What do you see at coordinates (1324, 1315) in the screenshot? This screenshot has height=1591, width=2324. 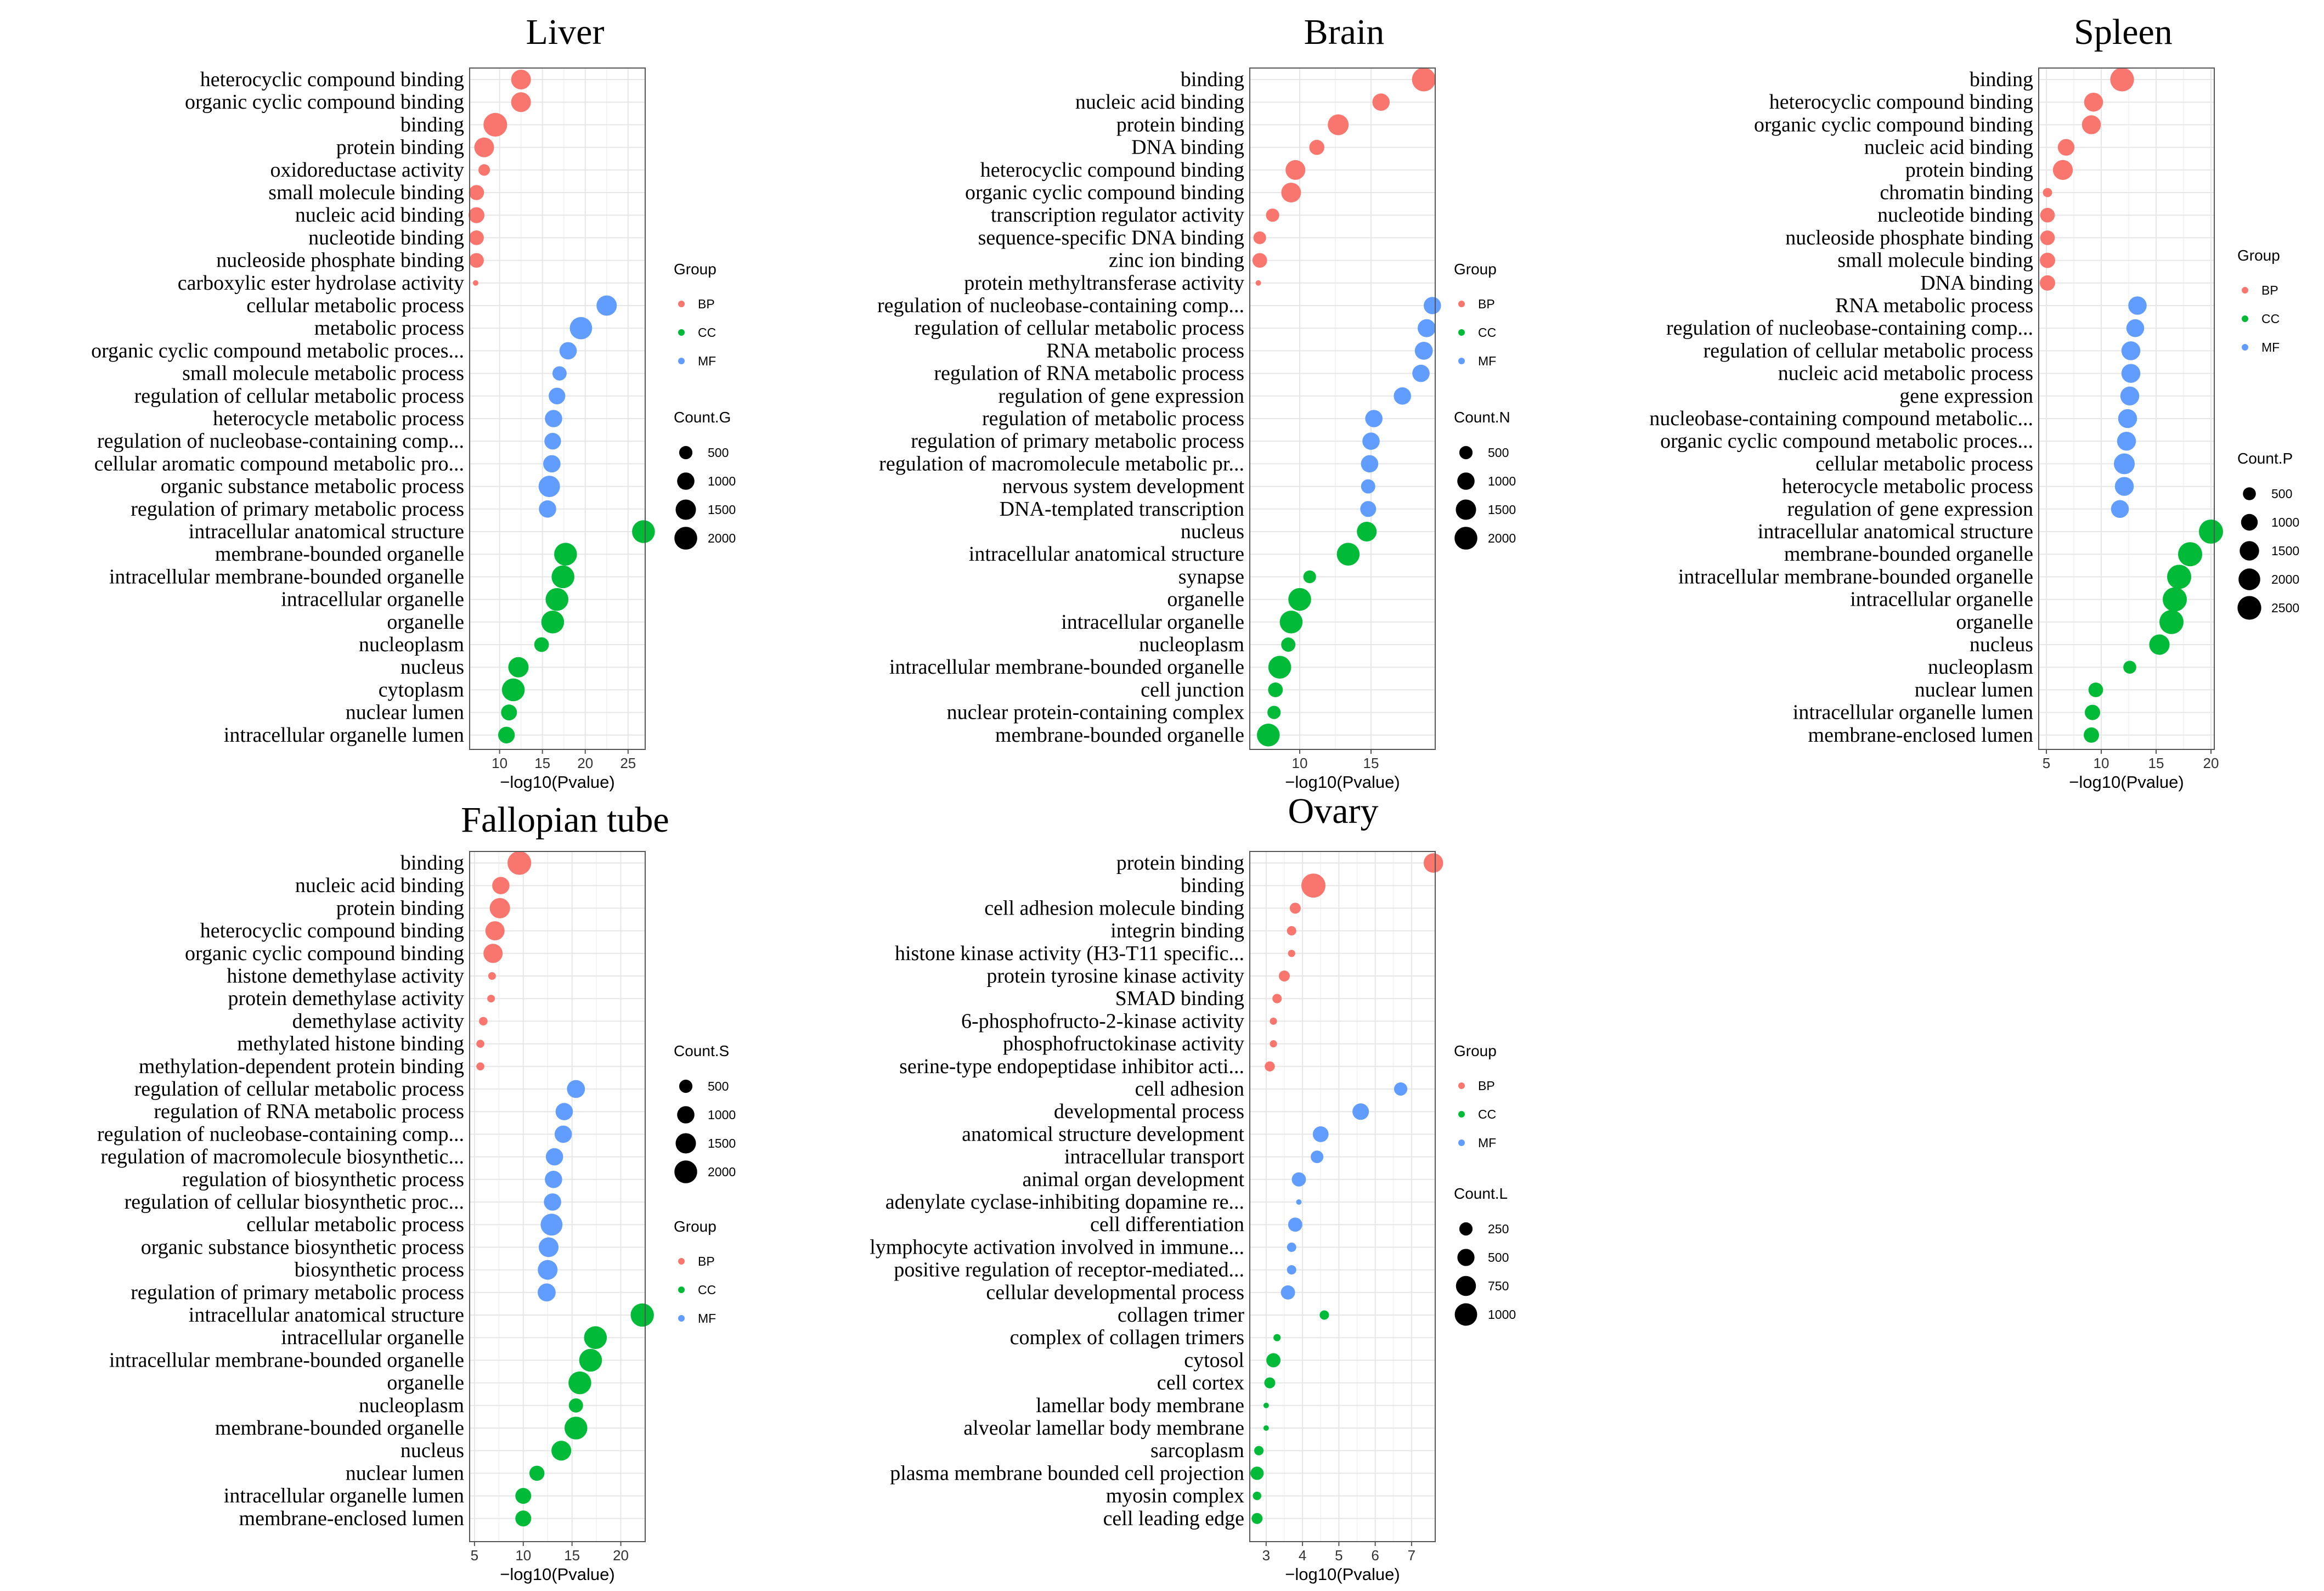 I see `data-point-collagen-trimer` at bounding box center [1324, 1315].